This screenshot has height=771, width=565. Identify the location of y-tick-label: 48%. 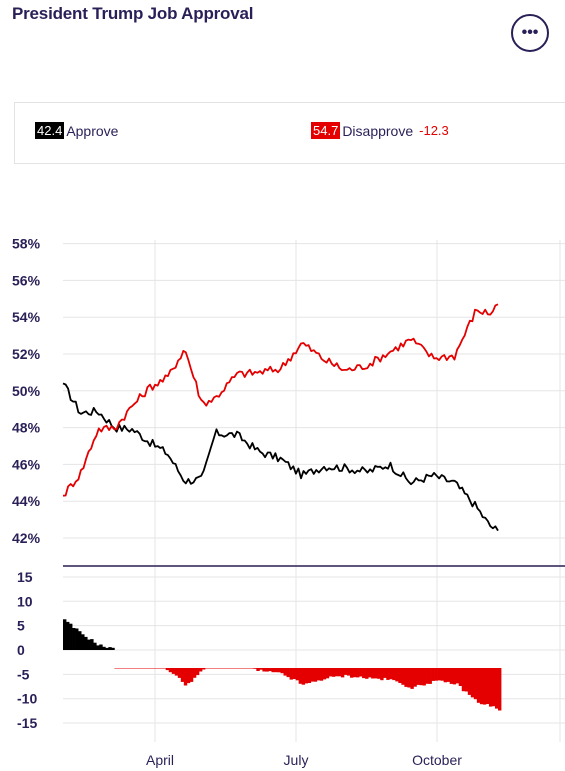
(26, 428).